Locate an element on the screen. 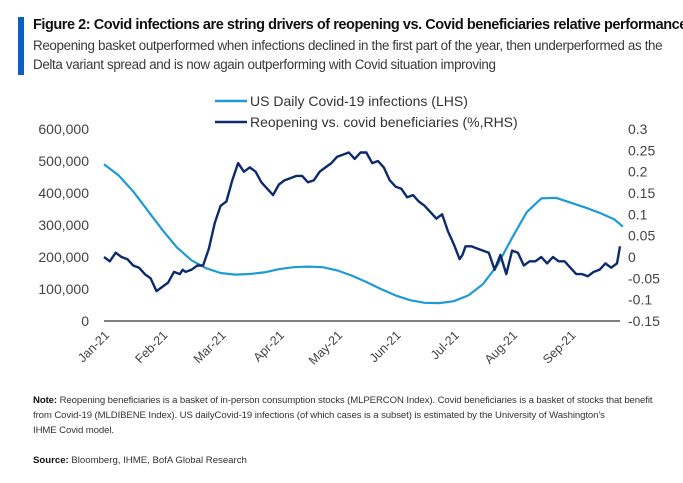  y-left-tick-label: 200,000 is located at coordinates (63, 257).